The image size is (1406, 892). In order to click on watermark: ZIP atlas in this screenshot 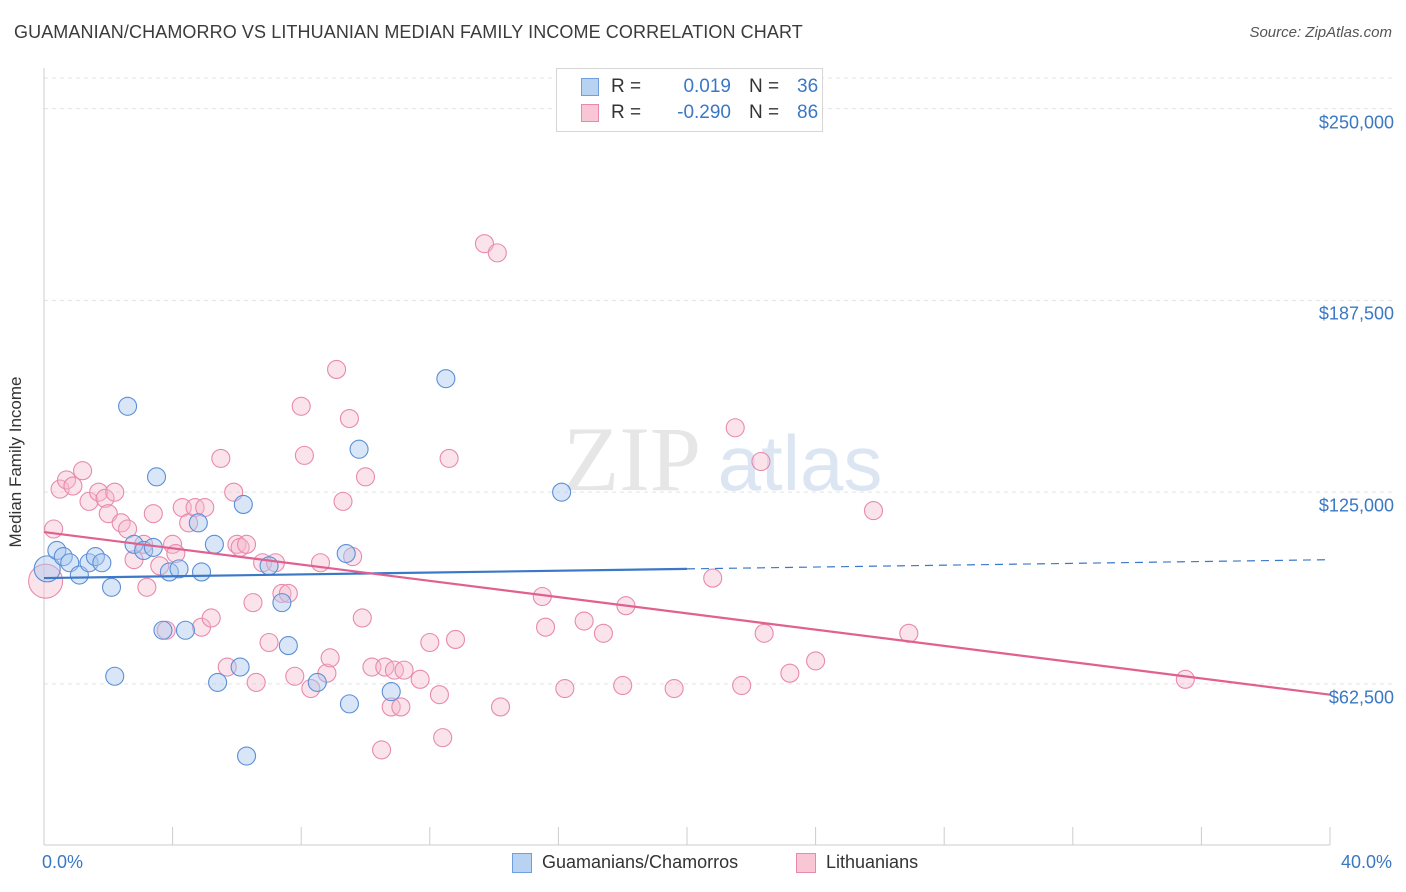, I will do `click(722, 459)`.